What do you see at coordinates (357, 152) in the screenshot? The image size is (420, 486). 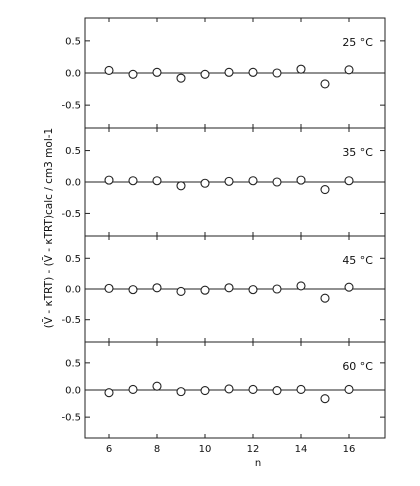 I see `temperature-label: 35 °C` at bounding box center [357, 152].